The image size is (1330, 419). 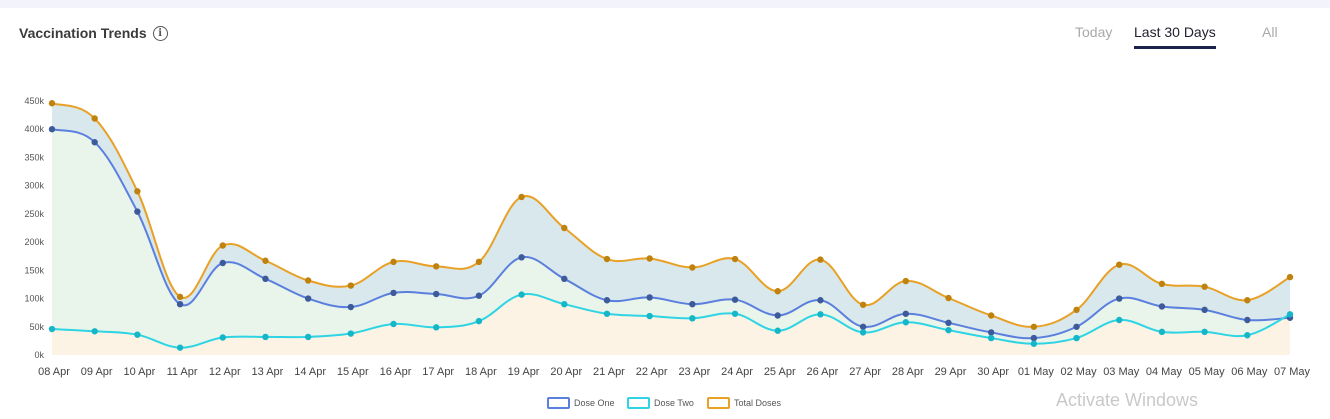 I want to click on x-tick-label: 04 May, so click(x=1164, y=372).